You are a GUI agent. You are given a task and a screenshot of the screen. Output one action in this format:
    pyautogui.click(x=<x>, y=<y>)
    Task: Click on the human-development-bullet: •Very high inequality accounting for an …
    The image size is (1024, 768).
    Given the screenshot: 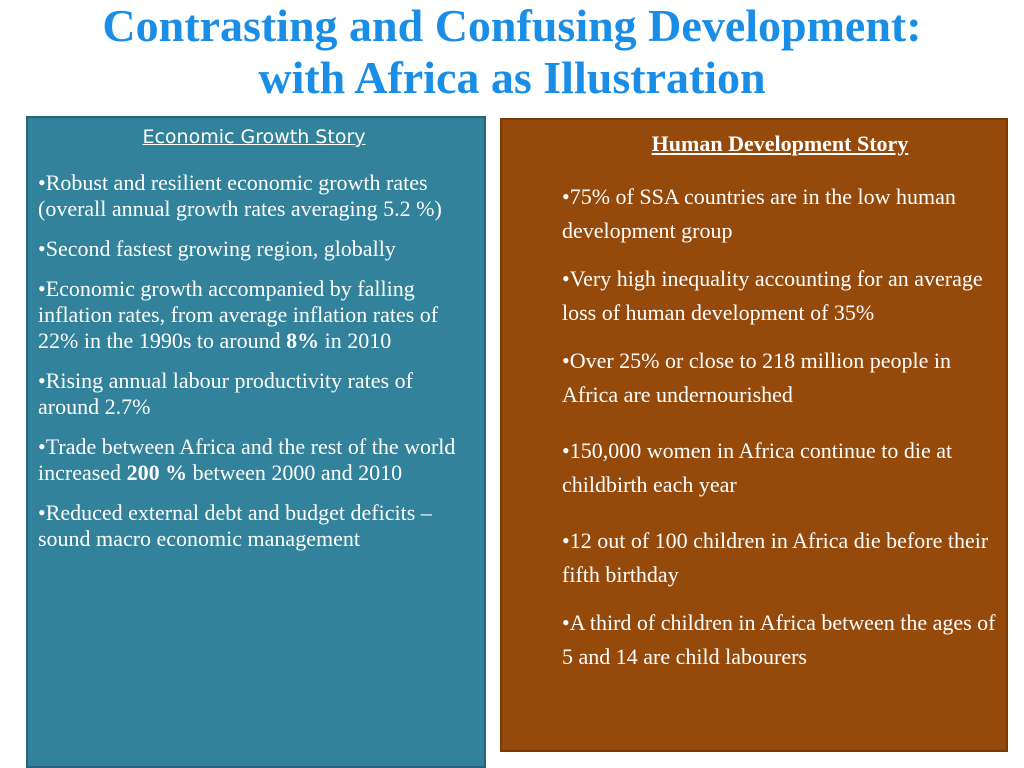 What is the action you would take?
    pyautogui.click(x=772, y=295)
    